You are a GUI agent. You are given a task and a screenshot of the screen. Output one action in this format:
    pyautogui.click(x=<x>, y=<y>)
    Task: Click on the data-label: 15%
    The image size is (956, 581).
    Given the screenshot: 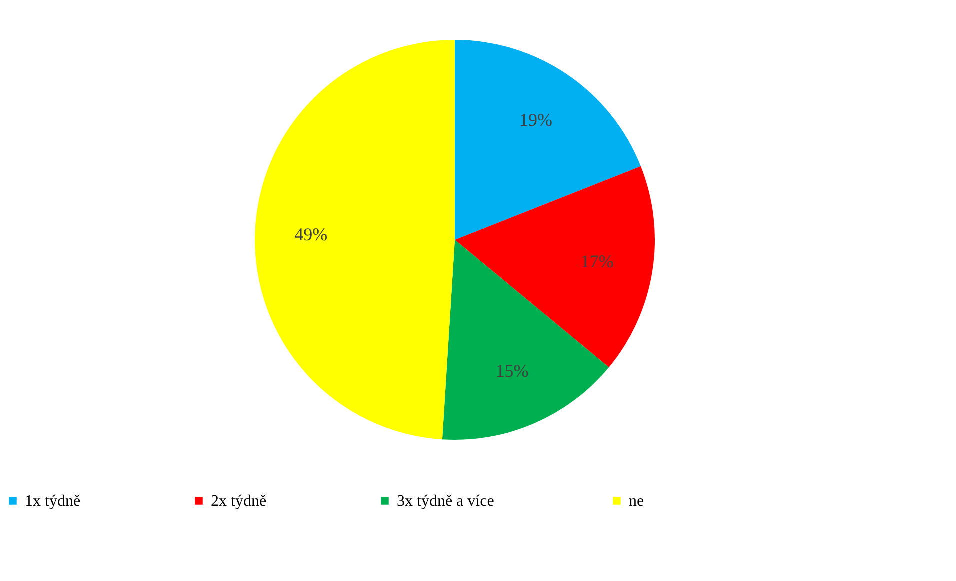 What is the action you would take?
    pyautogui.click(x=512, y=371)
    